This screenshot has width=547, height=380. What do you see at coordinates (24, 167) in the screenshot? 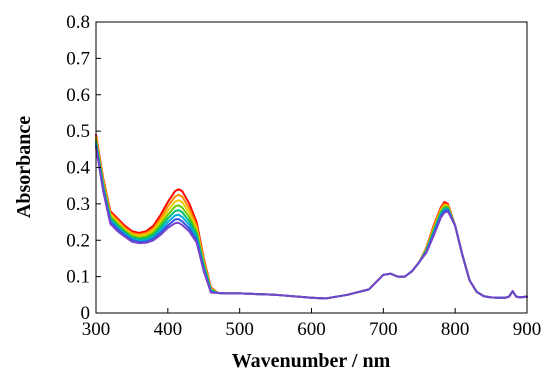
I see `y-axis-title: Absorbance` at bounding box center [24, 167].